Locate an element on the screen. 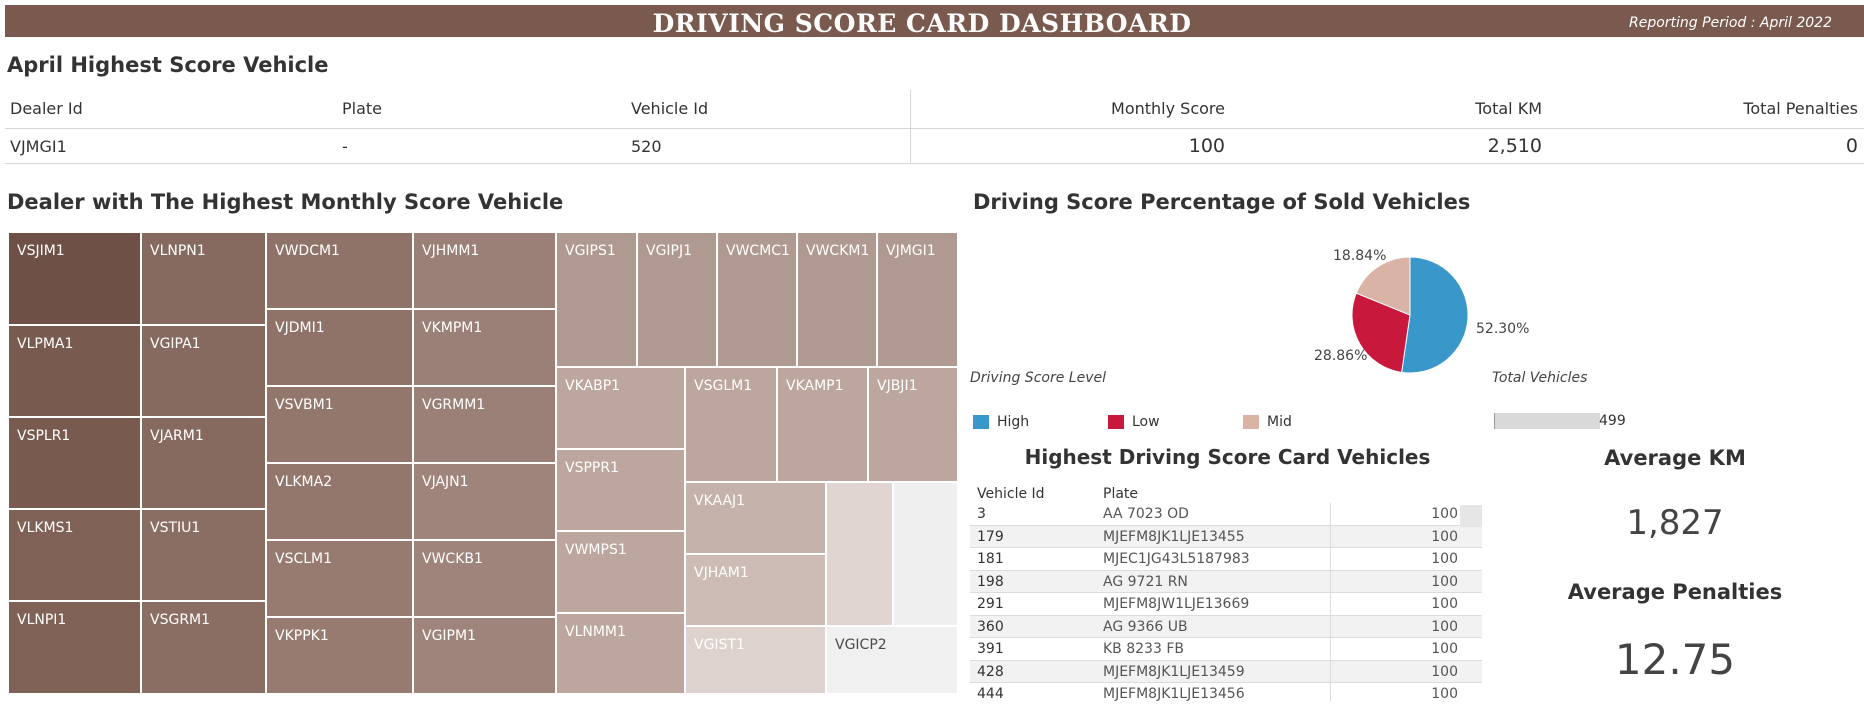 This screenshot has height=704, width=1864. table-row: 198 AG 9721 RN 100 is located at coordinates (1226, 581).